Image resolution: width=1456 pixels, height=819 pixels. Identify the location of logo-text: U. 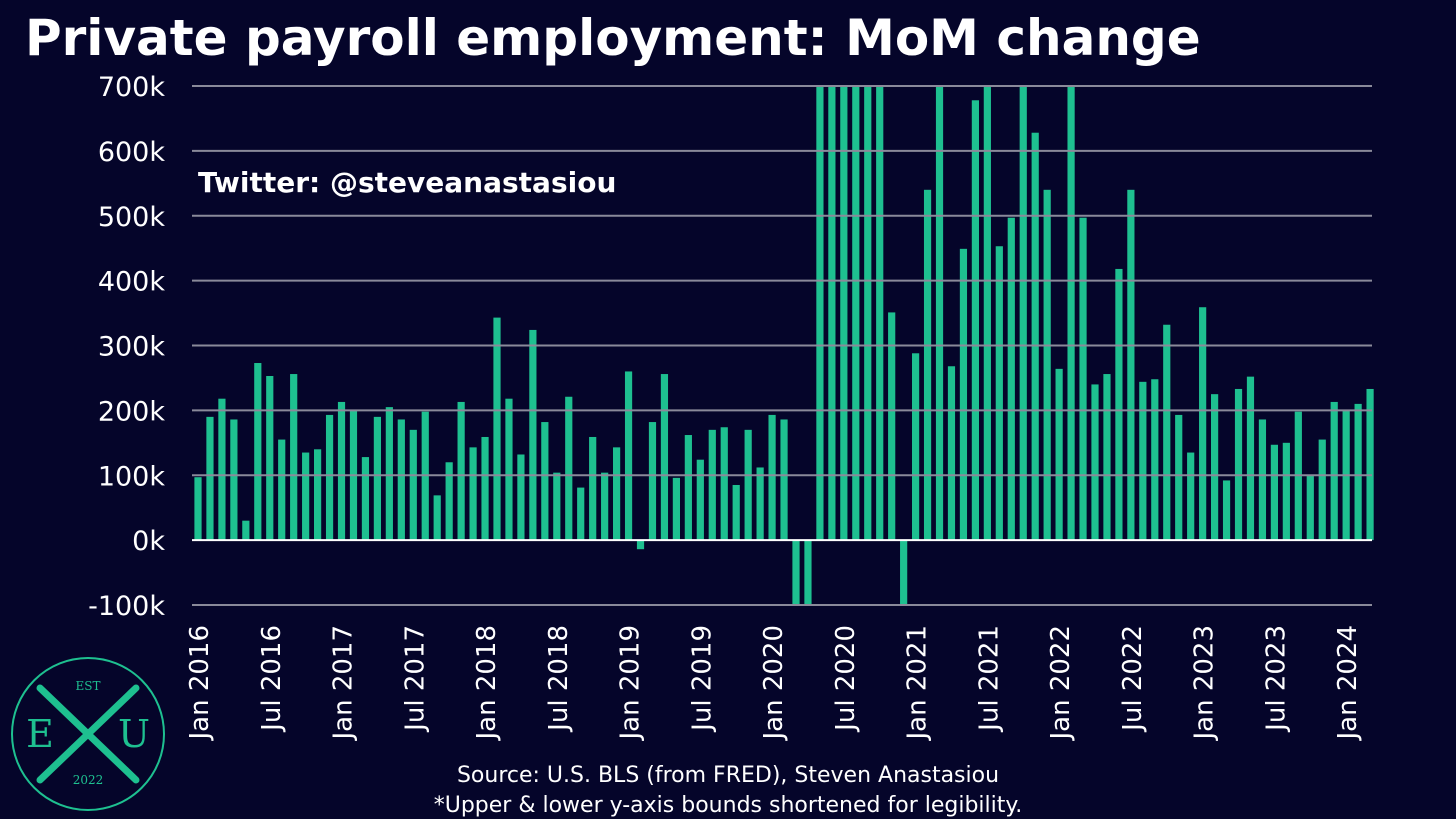
(134, 734).